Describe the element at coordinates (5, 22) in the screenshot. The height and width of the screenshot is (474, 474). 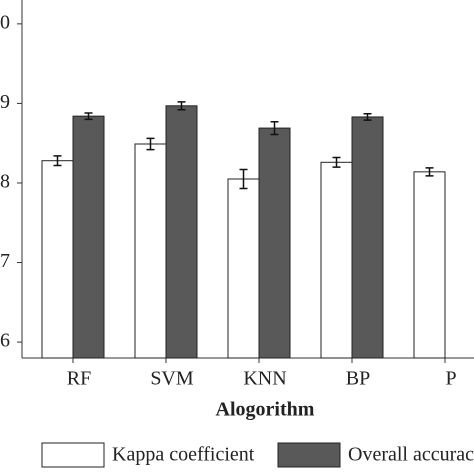
I see `y-tick-label: 1.0` at that location.